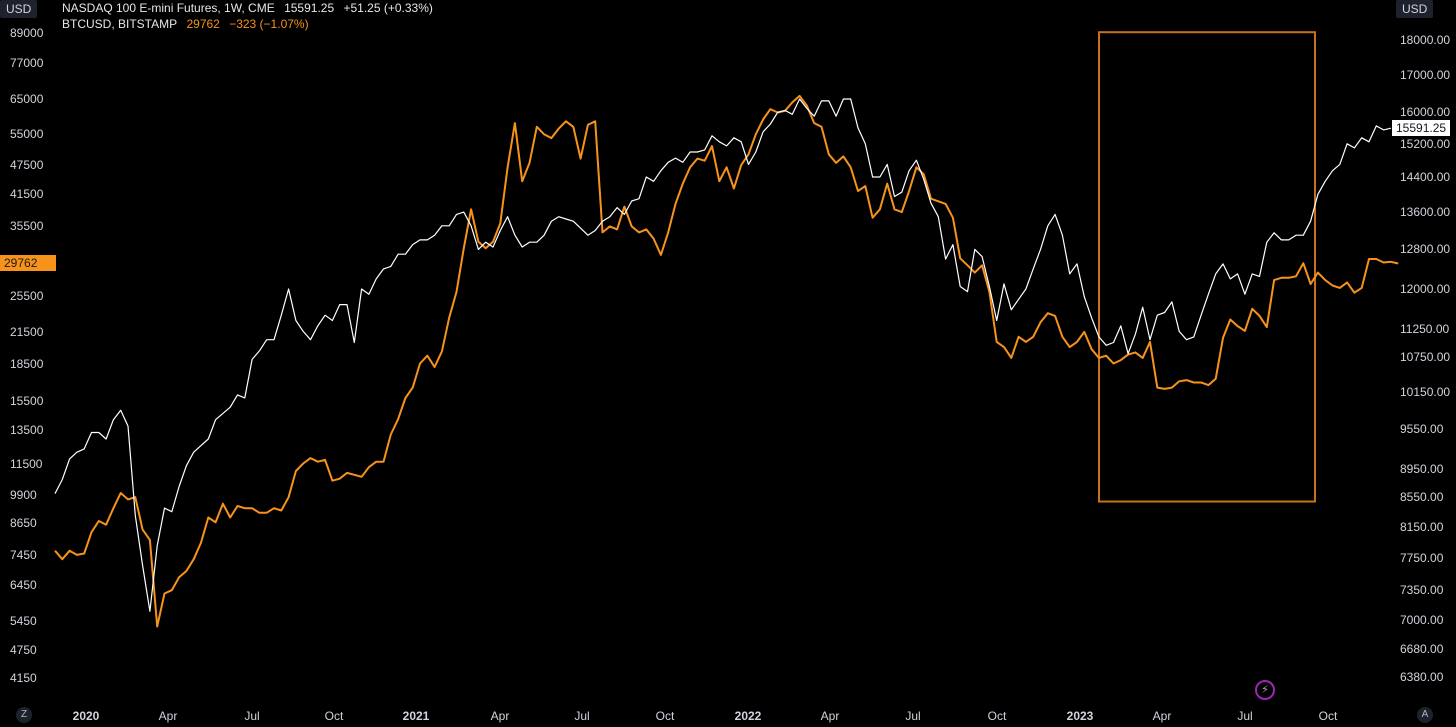 The width and height of the screenshot is (1456, 727). Describe the element at coordinates (19, 9) in the screenshot. I see `currency-label-left: USD` at that location.